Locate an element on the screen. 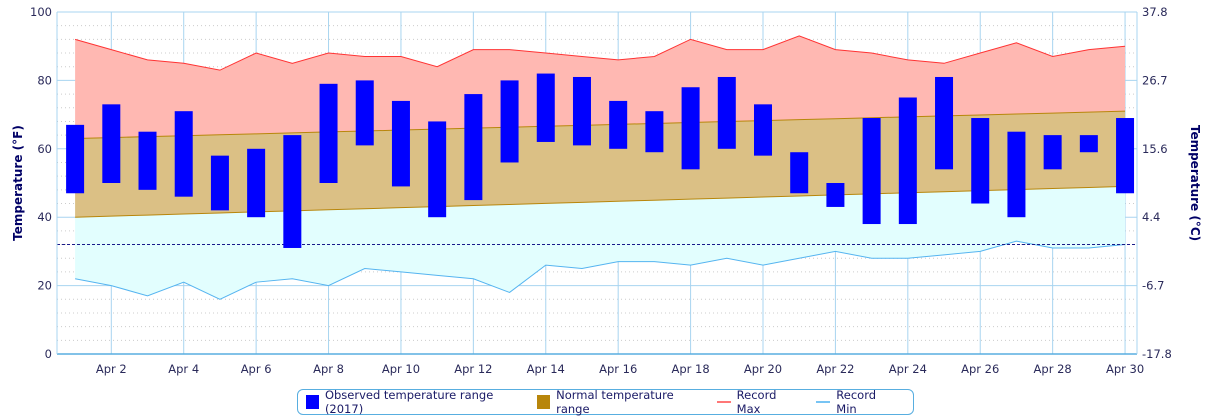 The width and height of the screenshot is (1211, 420). legend-label: Record Max is located at coordinates (756, 402).